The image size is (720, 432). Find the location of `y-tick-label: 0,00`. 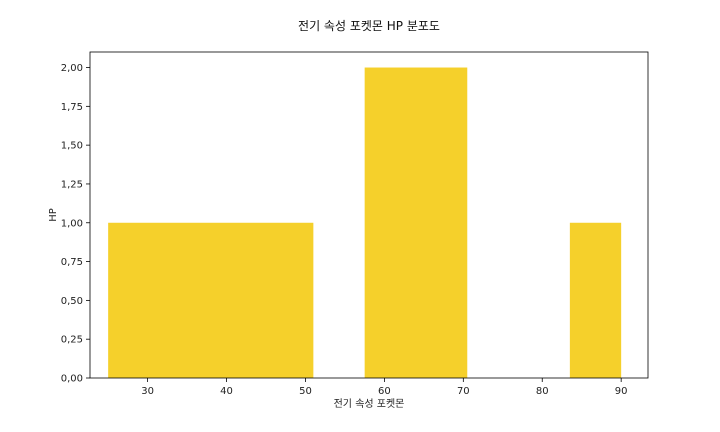

y-tick-label: 0,00 is located at coordinates (72, 379).